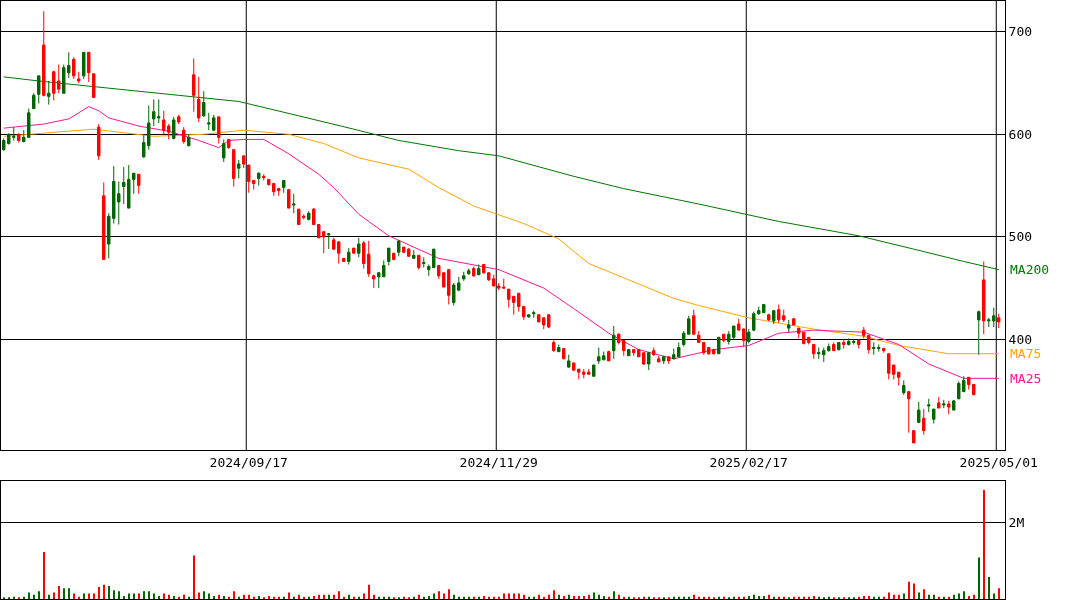  What do you see at coordinates (998, 462) in the screenshot?
I see `x-tick-label: 2025/05/01` at bounding box center [998, 462].